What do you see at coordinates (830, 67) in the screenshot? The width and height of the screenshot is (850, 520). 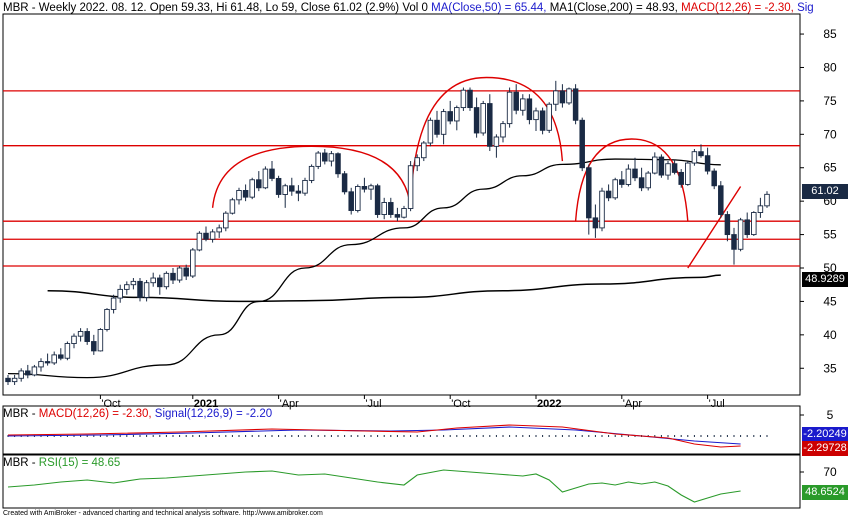 I see `y-tick-label: 80` at bounding box center [830, 67].